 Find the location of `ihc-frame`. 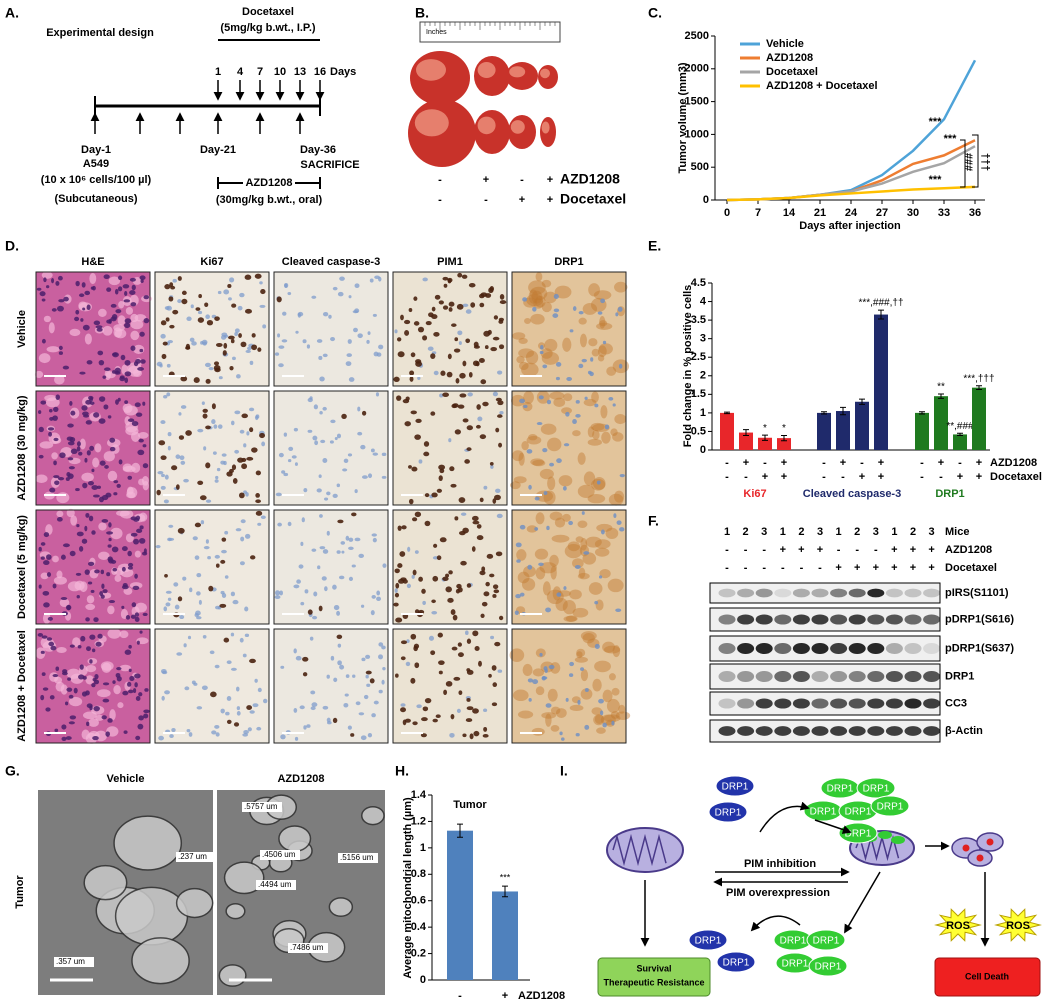

ihc-frame is located at coordinates (93, 329).